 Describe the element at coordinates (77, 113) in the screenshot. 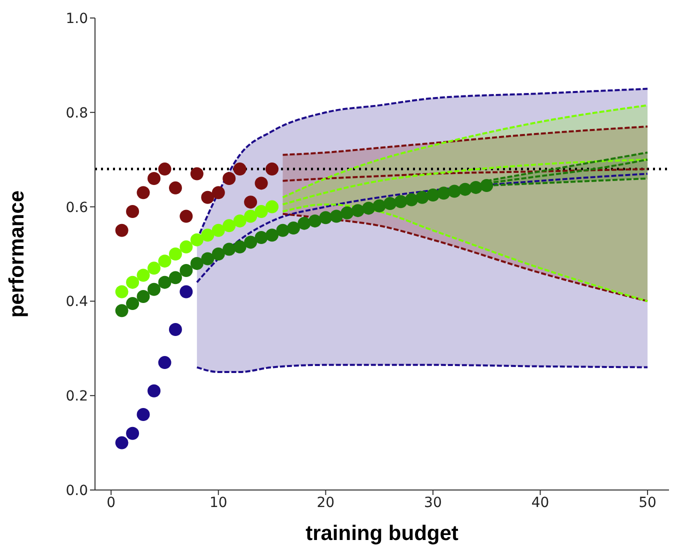

I see `y-tick-label: 0.8` at that location.